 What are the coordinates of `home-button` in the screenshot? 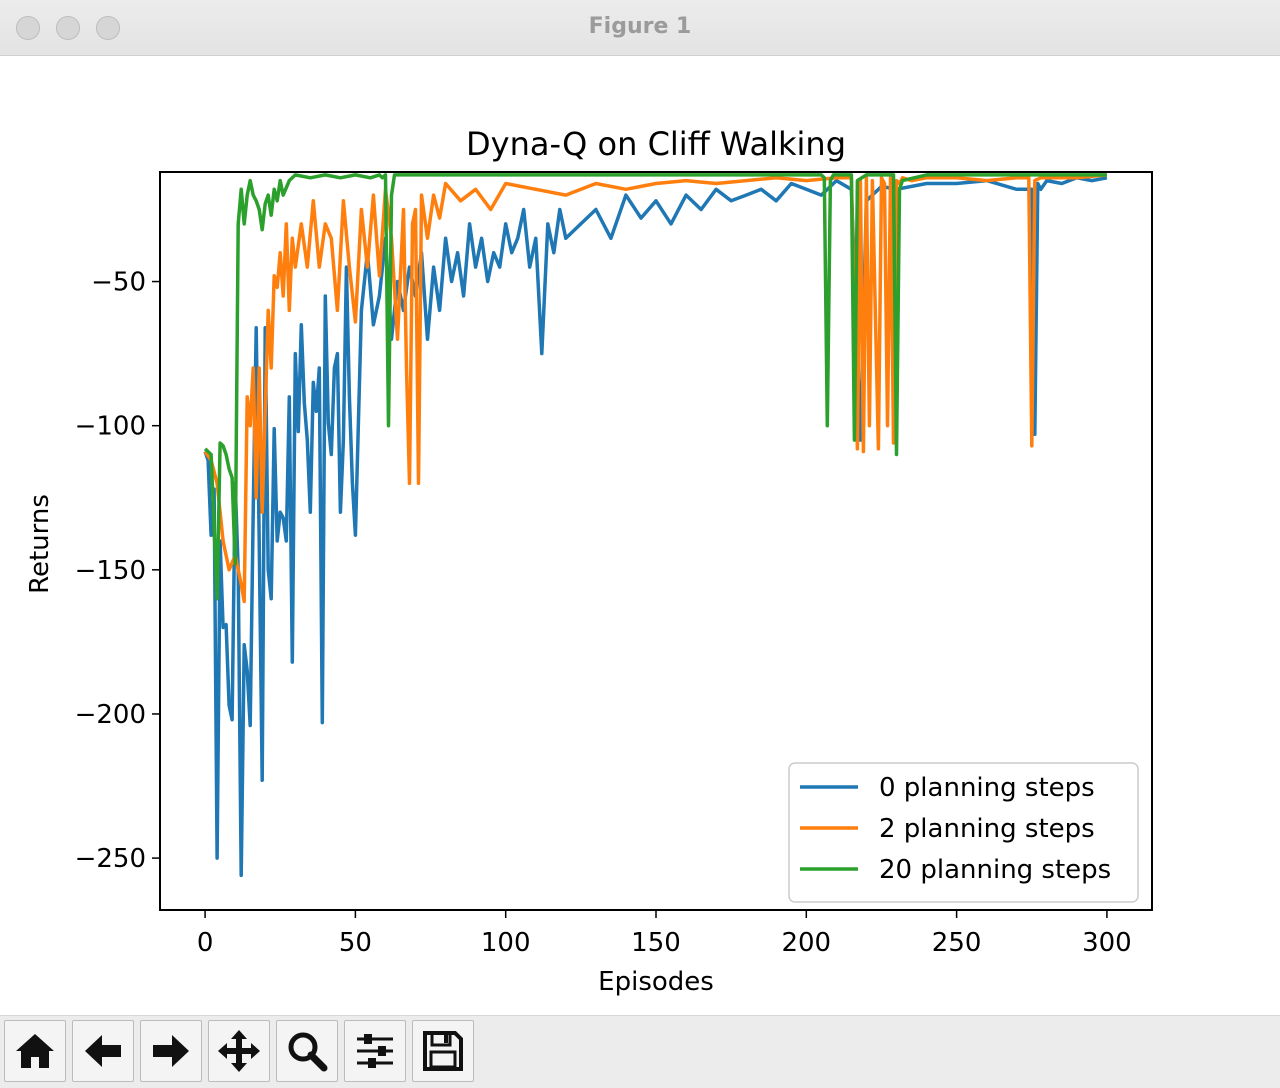 It's located at (35, 1051).